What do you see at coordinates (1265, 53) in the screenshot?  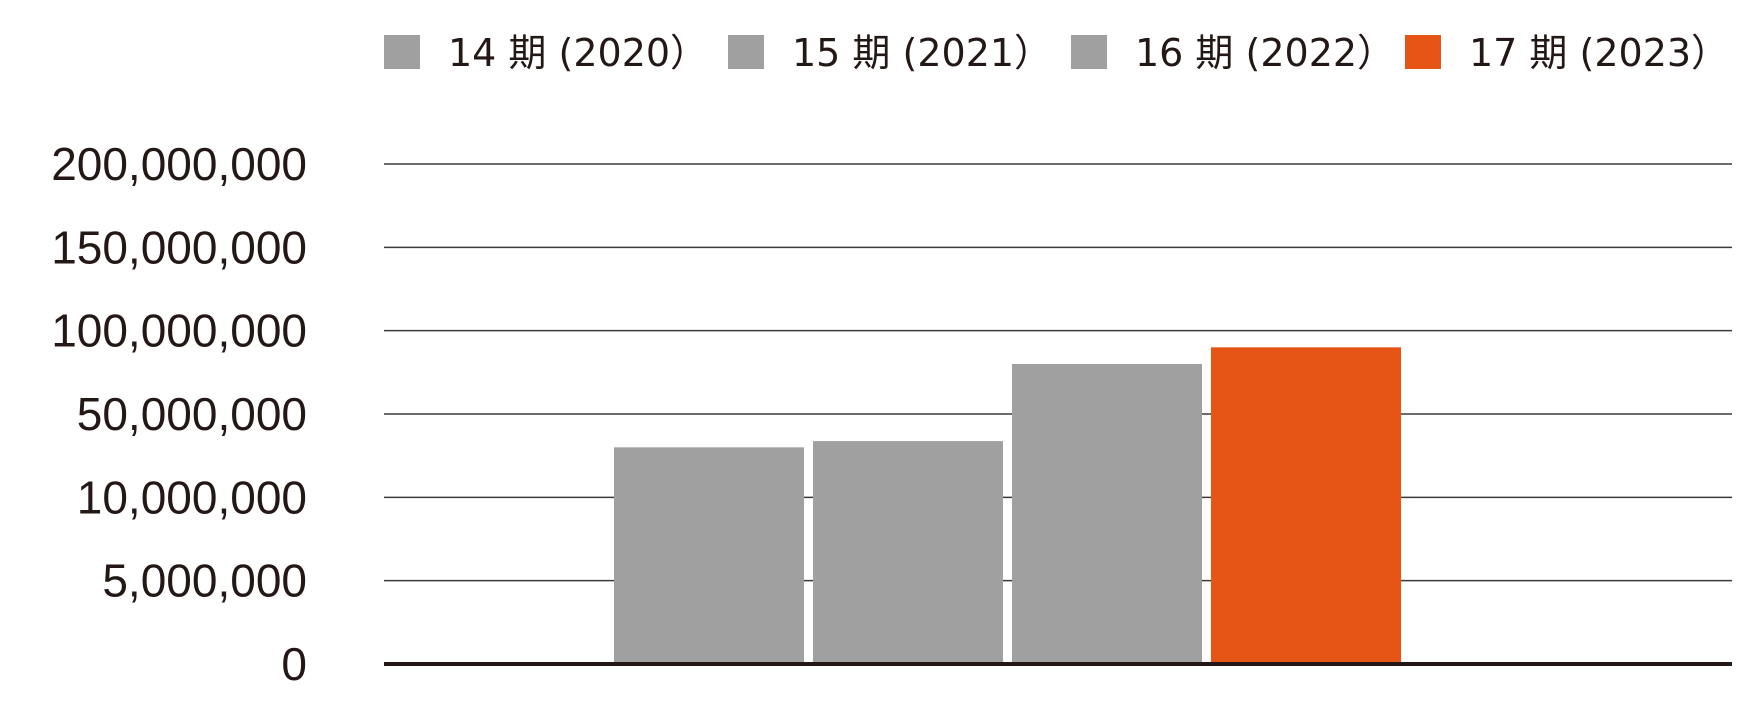 I see `legend-label: 16 期 (2022）` at bounding box center [1265, 53].